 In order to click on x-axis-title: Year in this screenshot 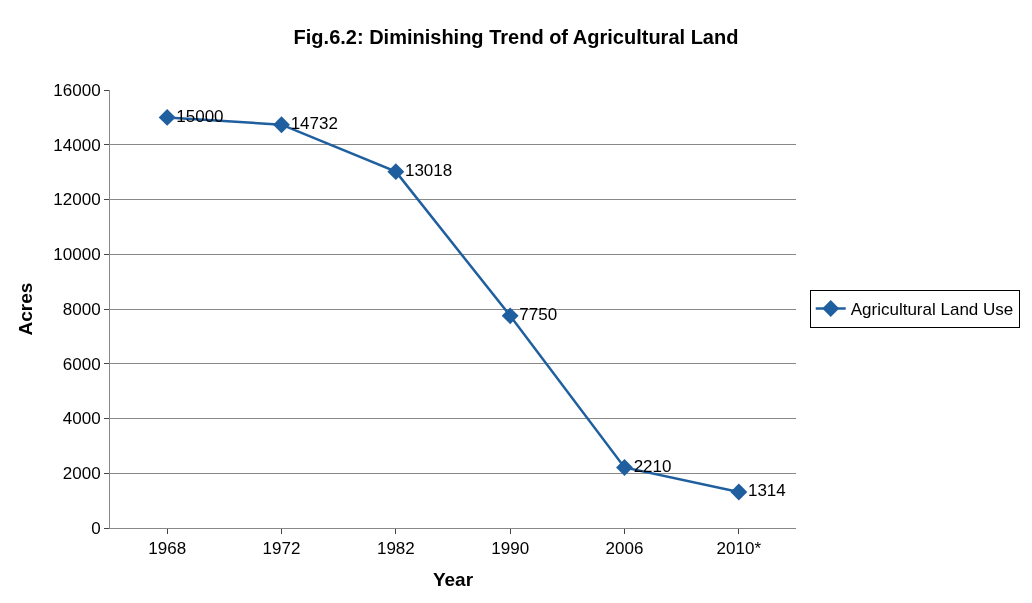, I will do `click(453, 580)`.